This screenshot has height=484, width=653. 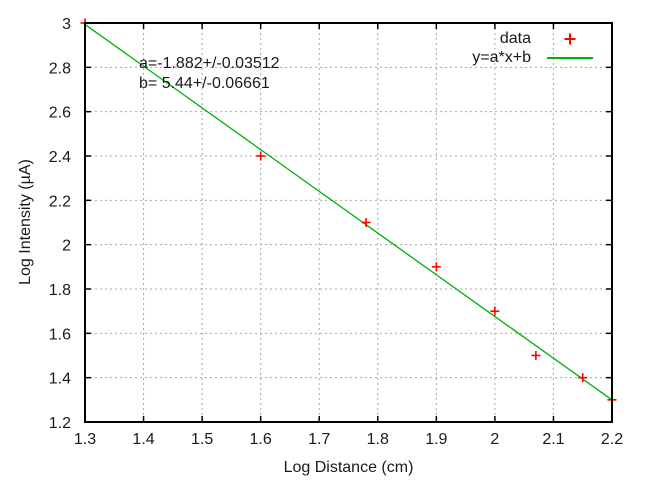 I want to click on y-tick-label: 1.8, so click(x=60, y=290).